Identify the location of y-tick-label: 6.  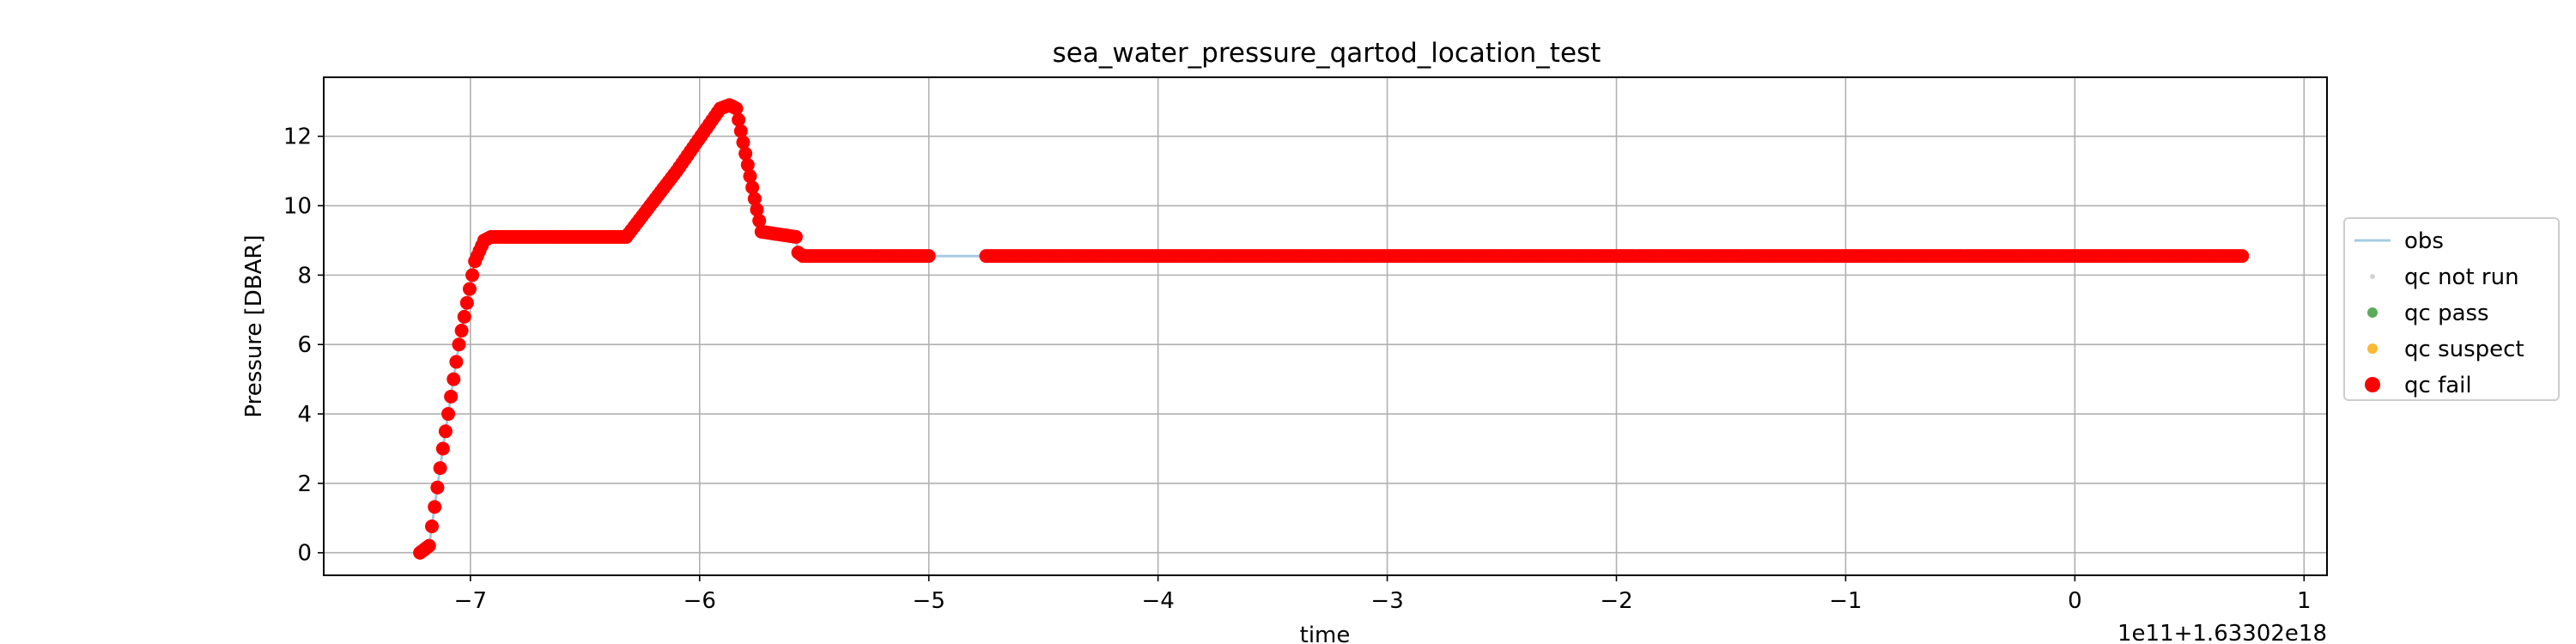
(304, 345).